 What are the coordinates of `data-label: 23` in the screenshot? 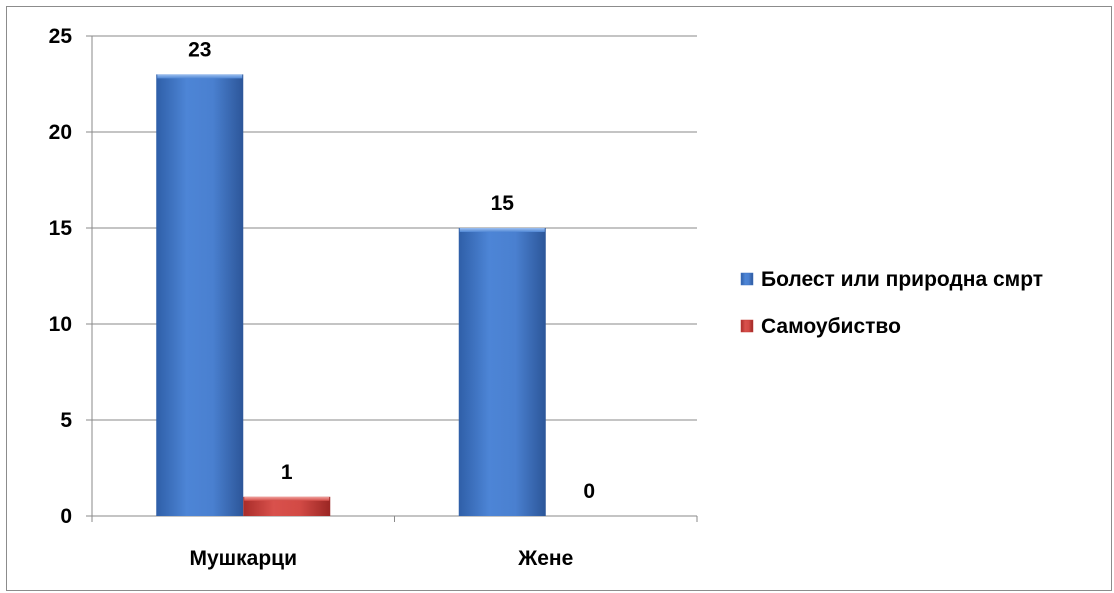 It's located at (199, 49).